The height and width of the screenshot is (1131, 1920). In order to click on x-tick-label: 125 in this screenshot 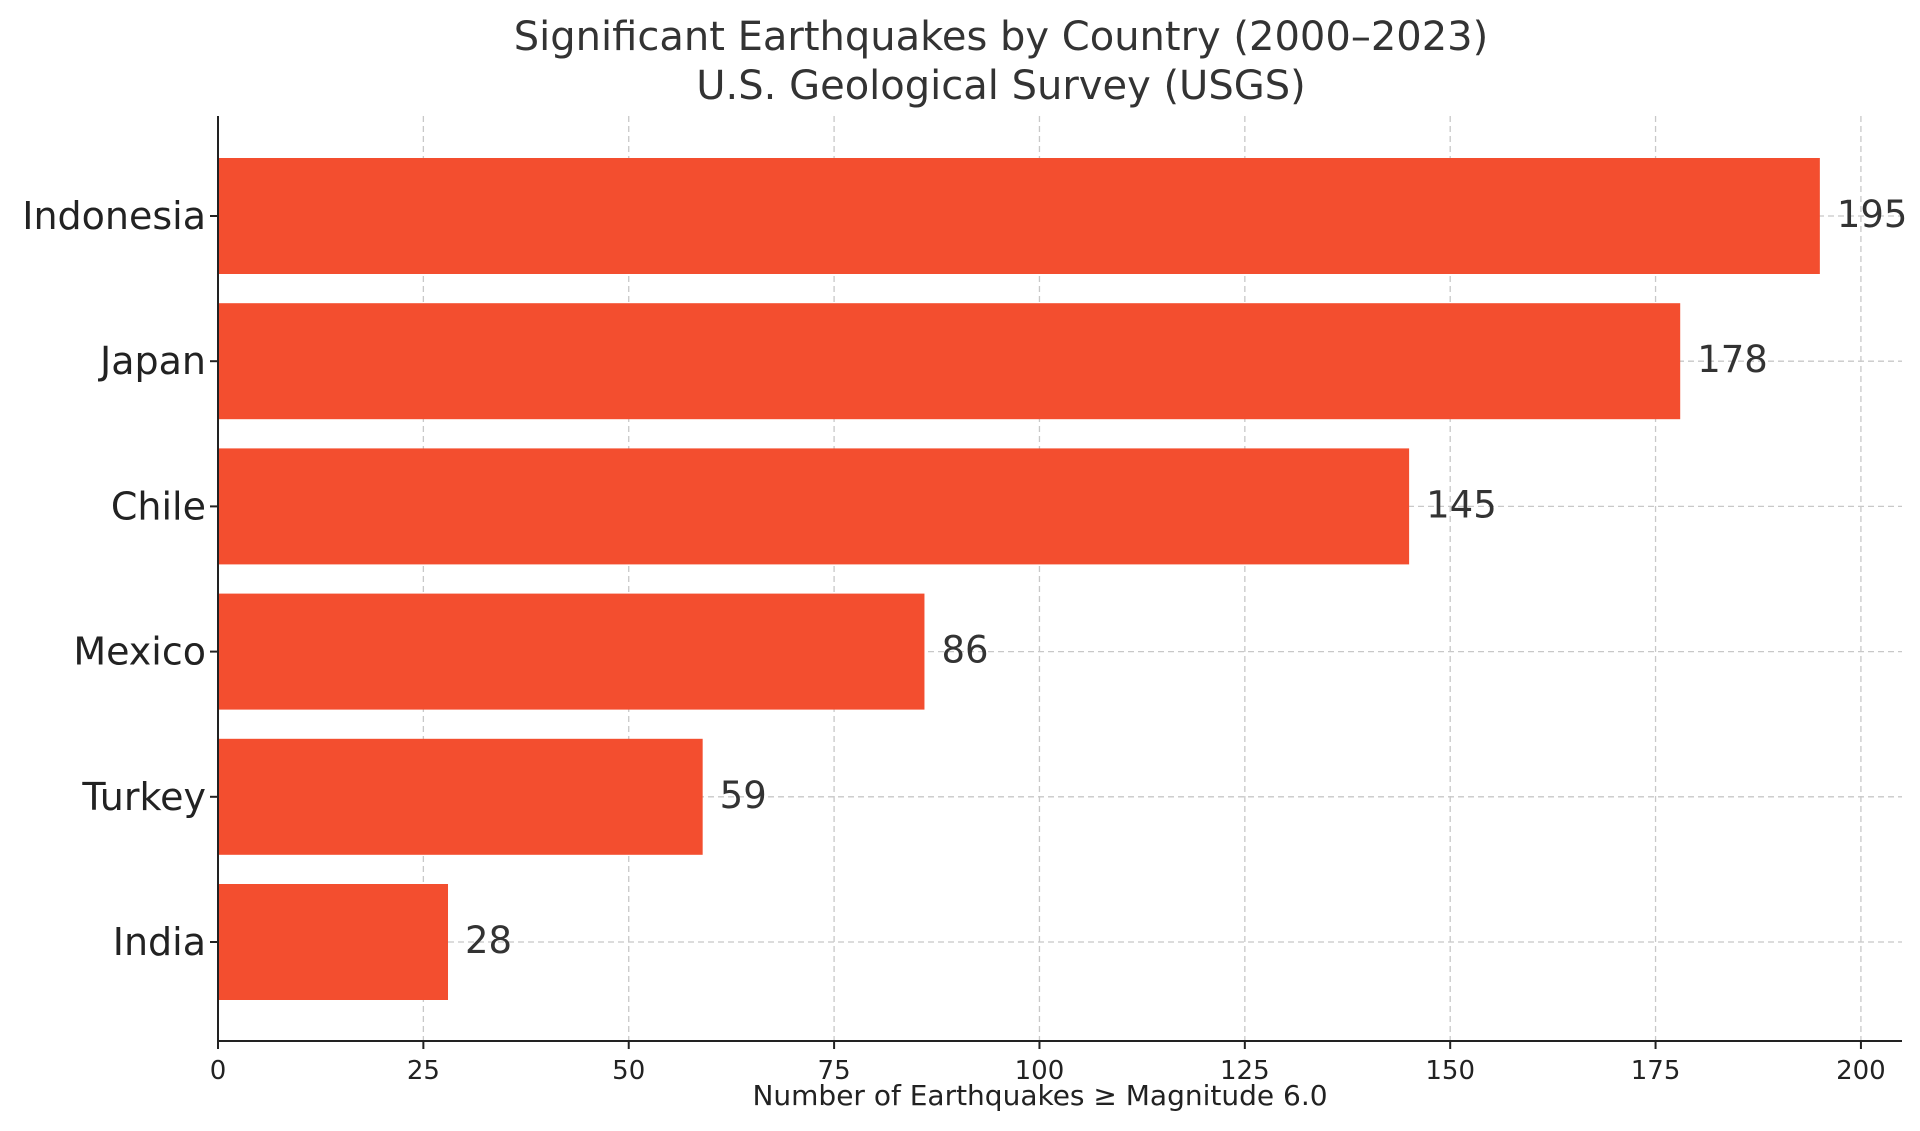, I will do `click(1245, 1071)`.